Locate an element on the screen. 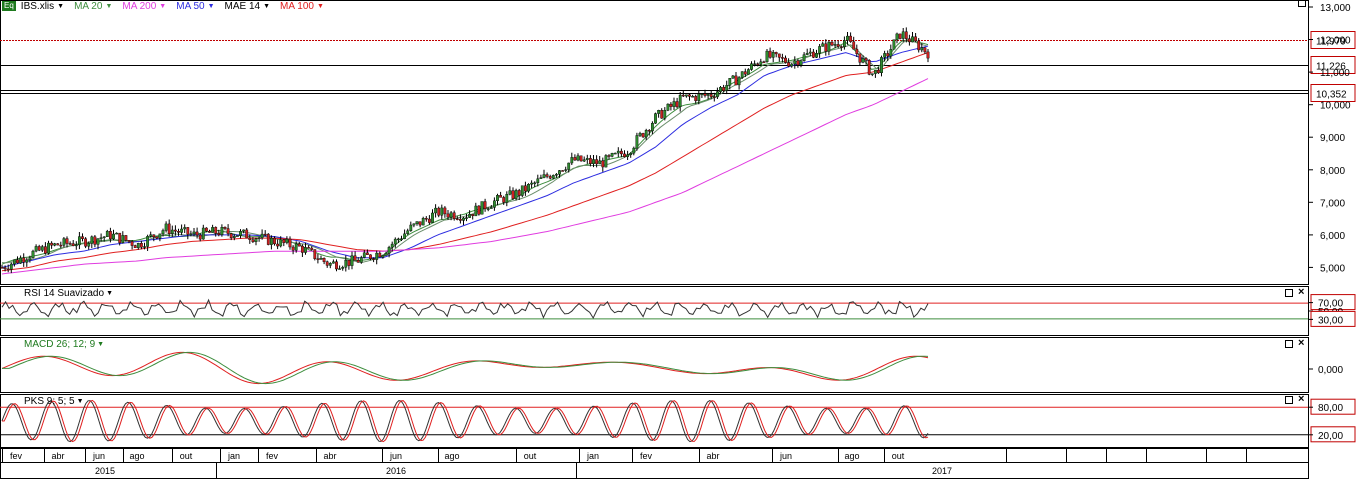 This screenshot has width=1359, height=480. rsi-close-icon: × is located at coordinates (1301, 292).